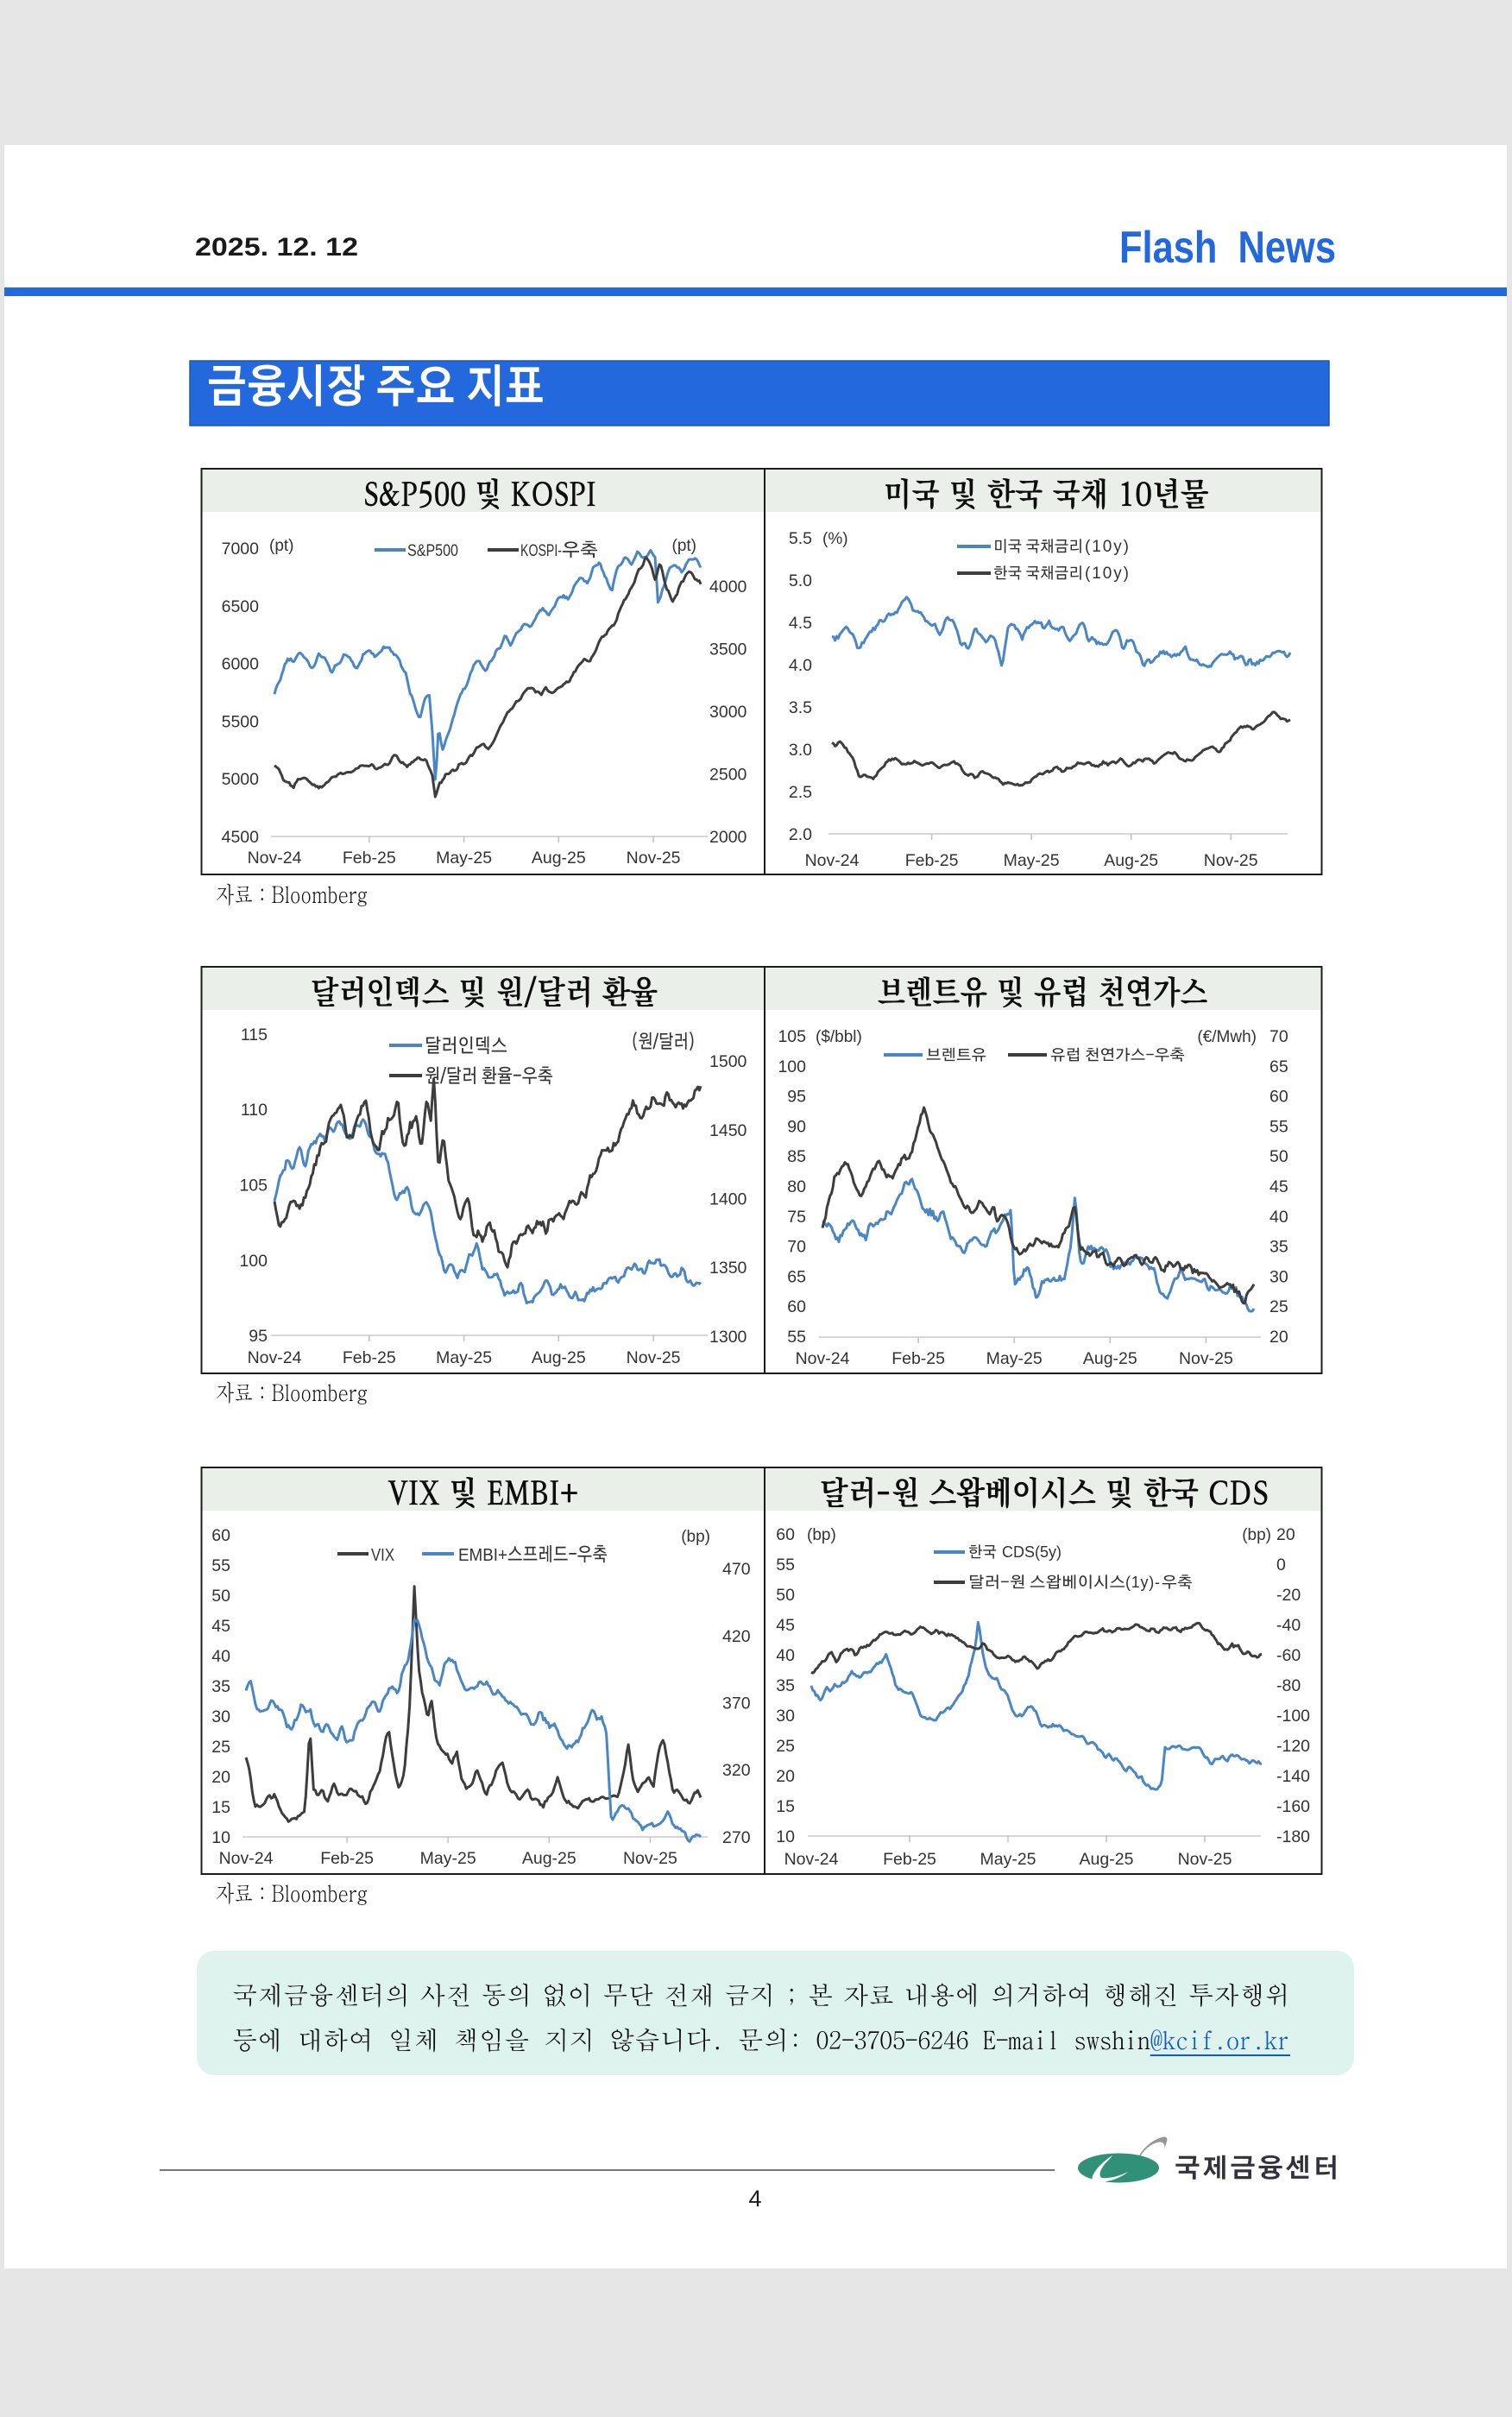 The height and width of the screenshot is (2417, 1512). What do you see at coordinates (801, 834) in the screenshot?
I see `svg-text: 2.0` at bounding box center [801, 834].